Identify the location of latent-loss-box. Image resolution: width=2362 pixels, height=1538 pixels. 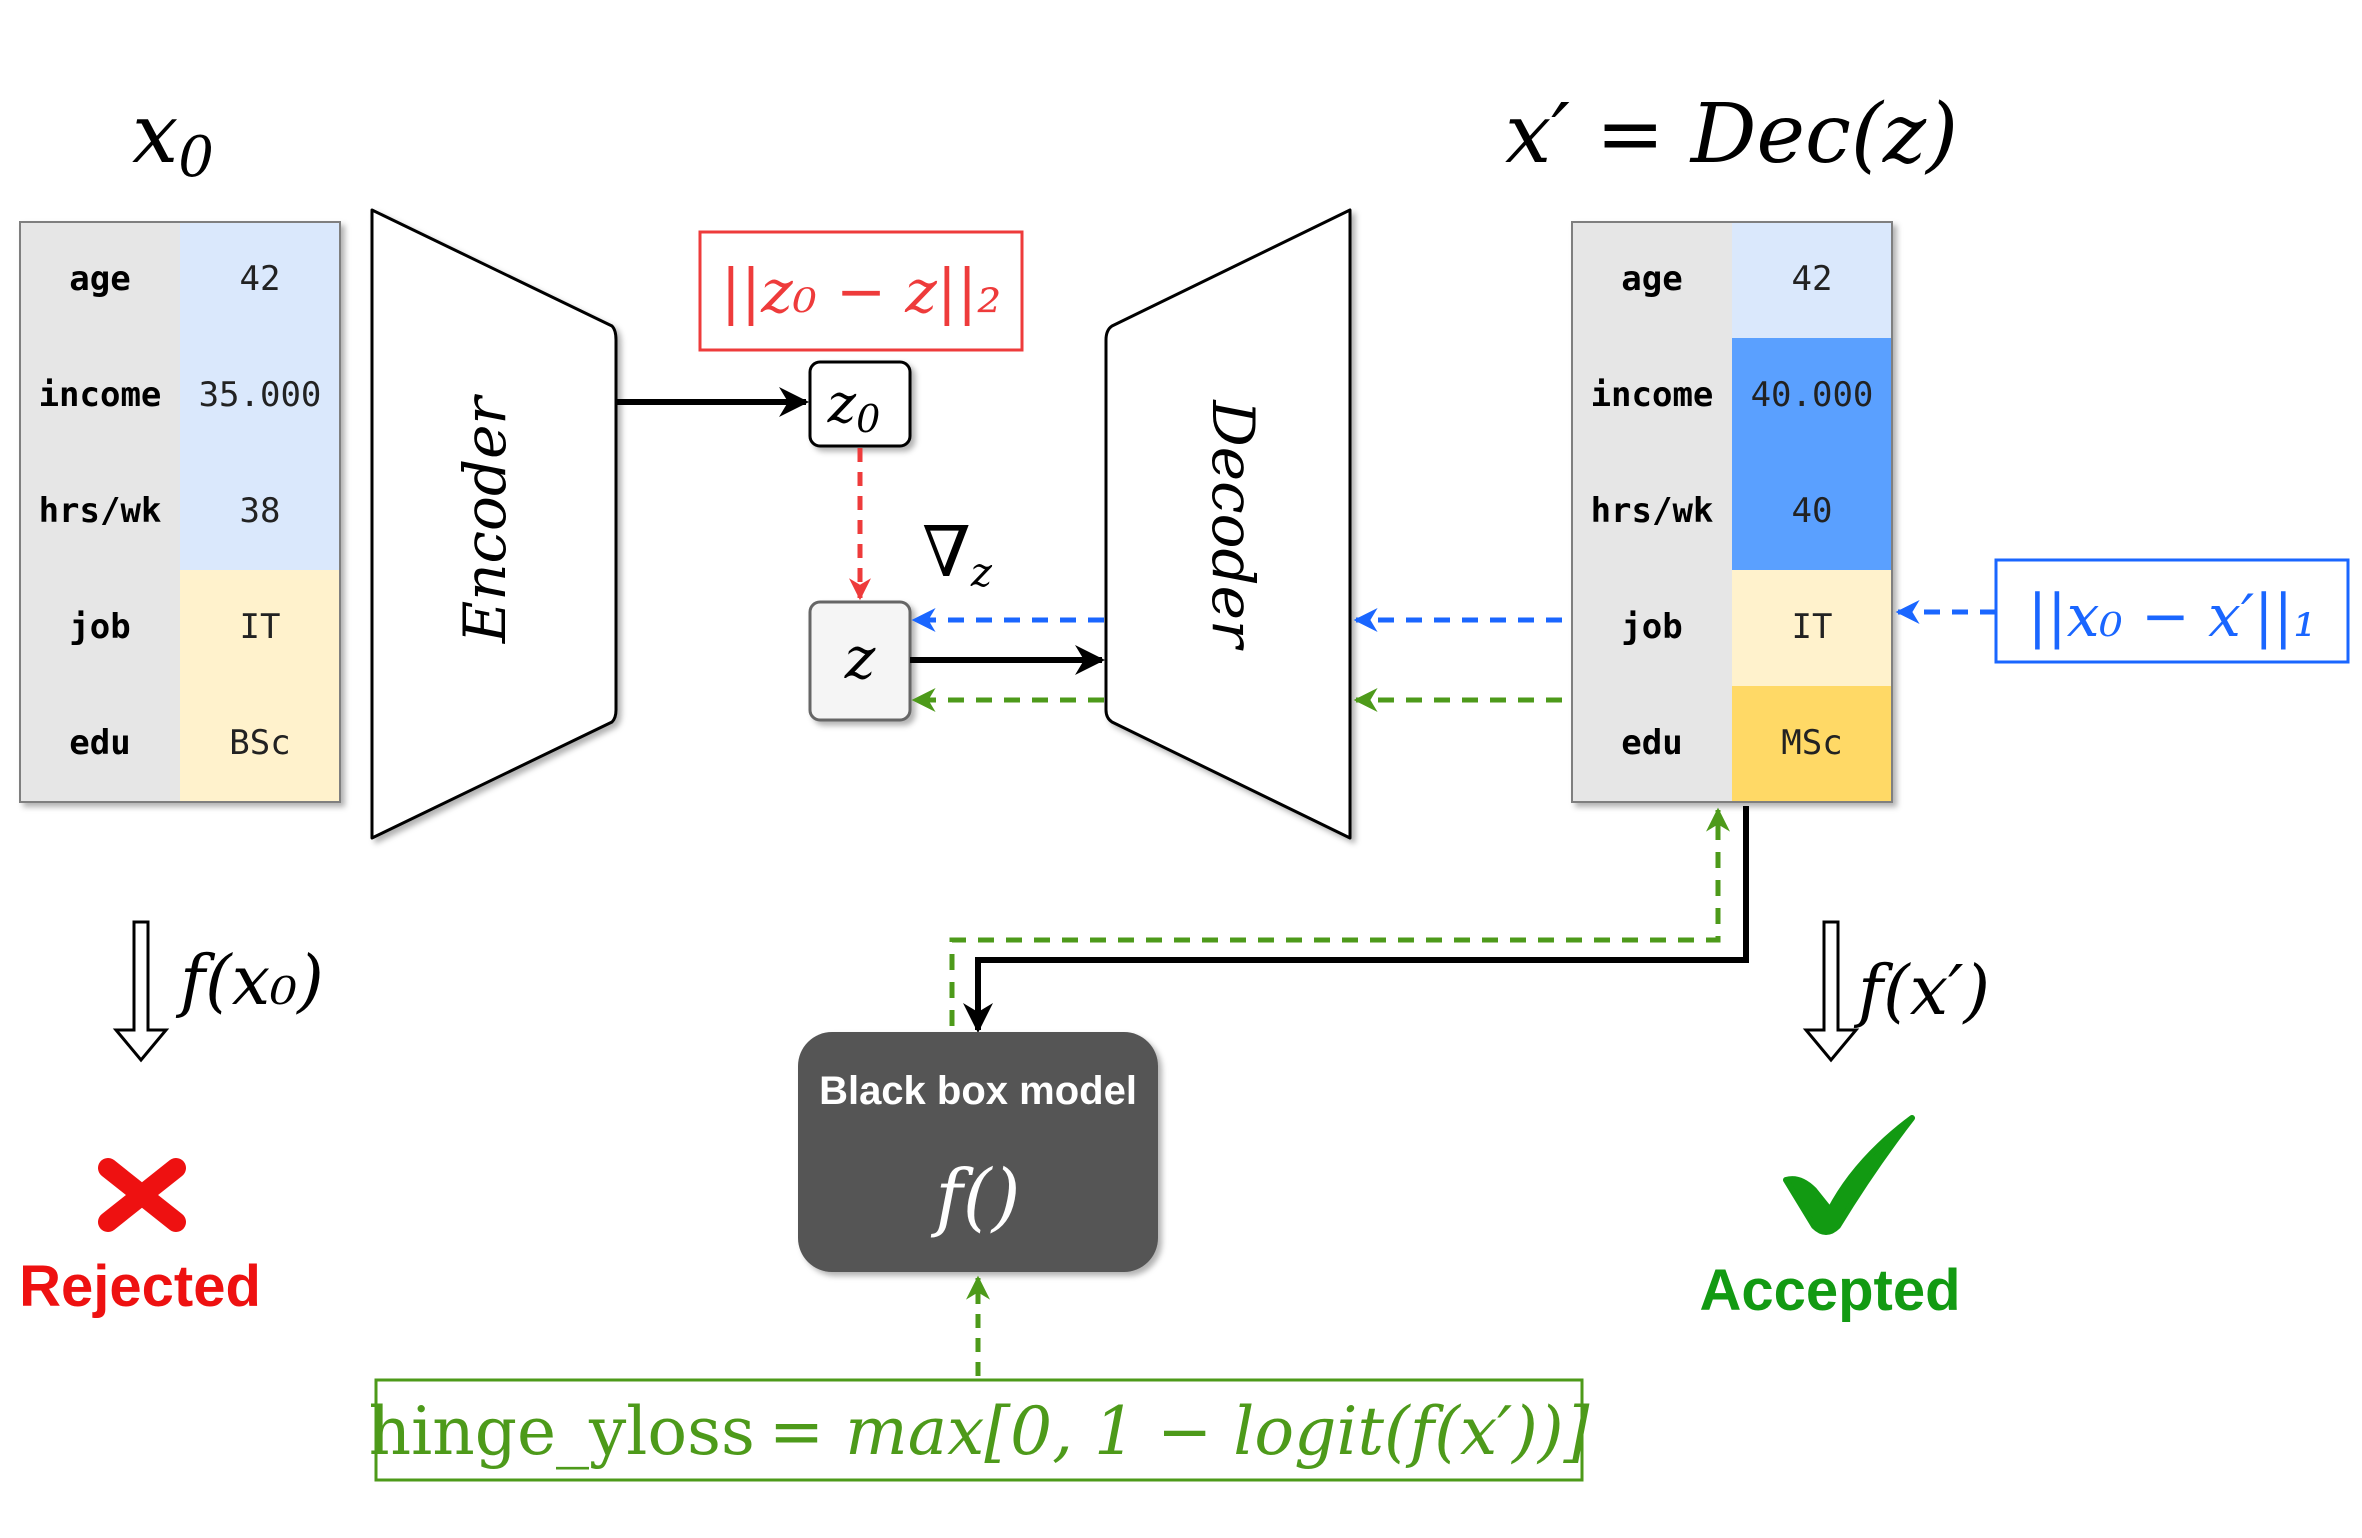
(861, 291).